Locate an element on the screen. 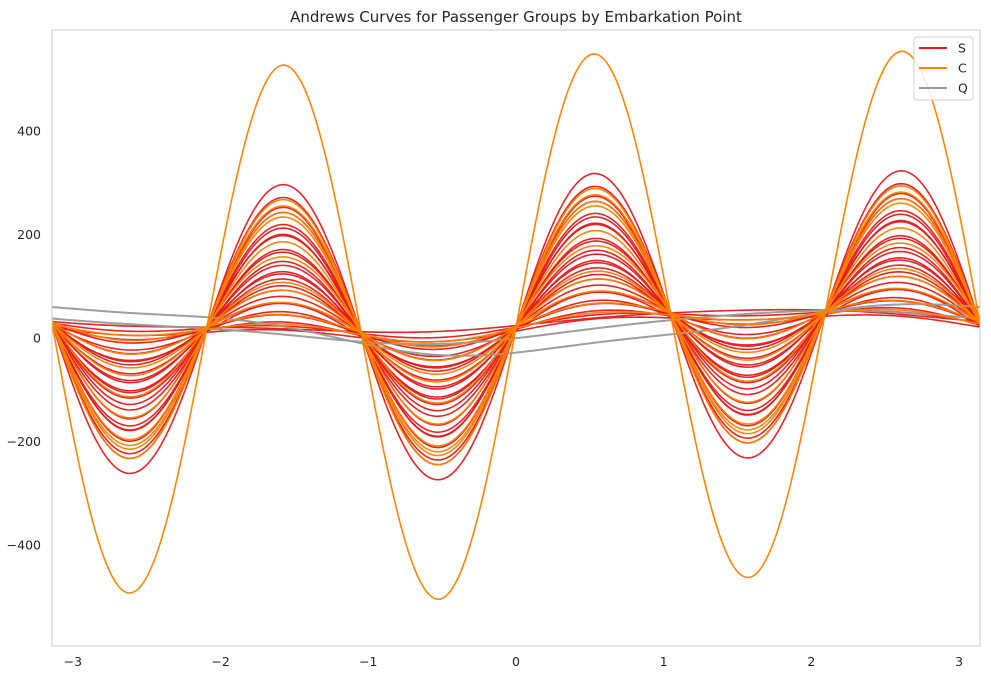  x-tick-label: 2 is located at coordinates (811, 661).